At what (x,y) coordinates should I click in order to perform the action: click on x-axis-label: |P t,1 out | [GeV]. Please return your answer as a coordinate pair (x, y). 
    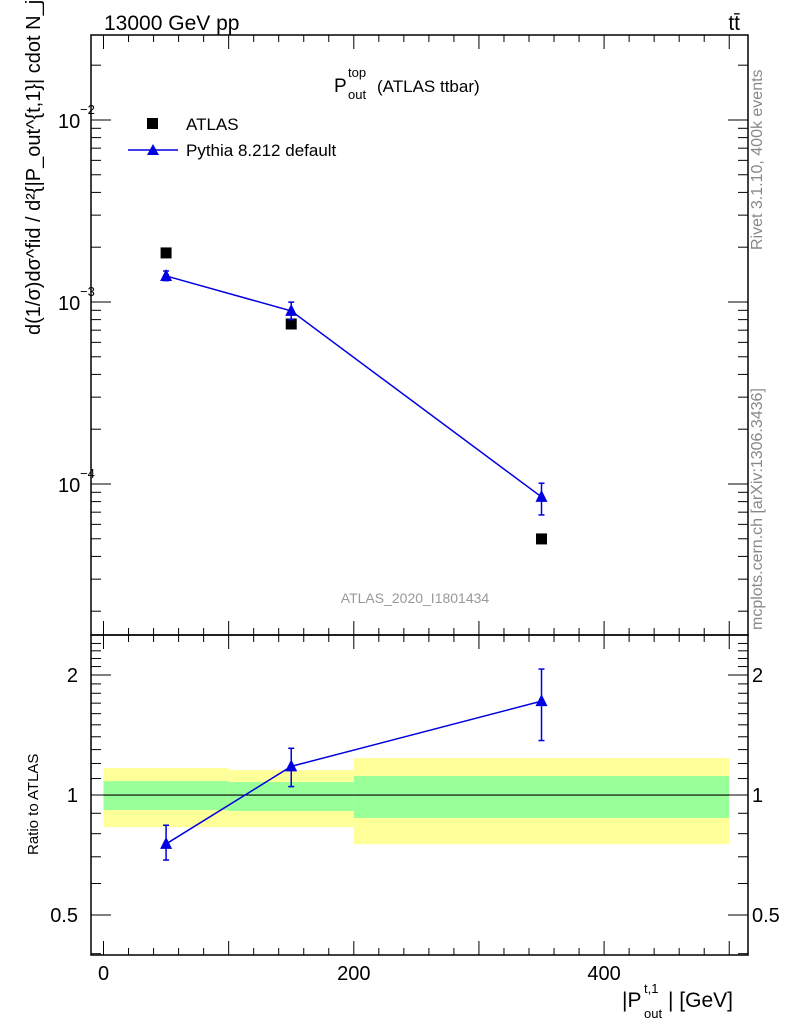
    Looking at the image, I should click on (677, 1001).